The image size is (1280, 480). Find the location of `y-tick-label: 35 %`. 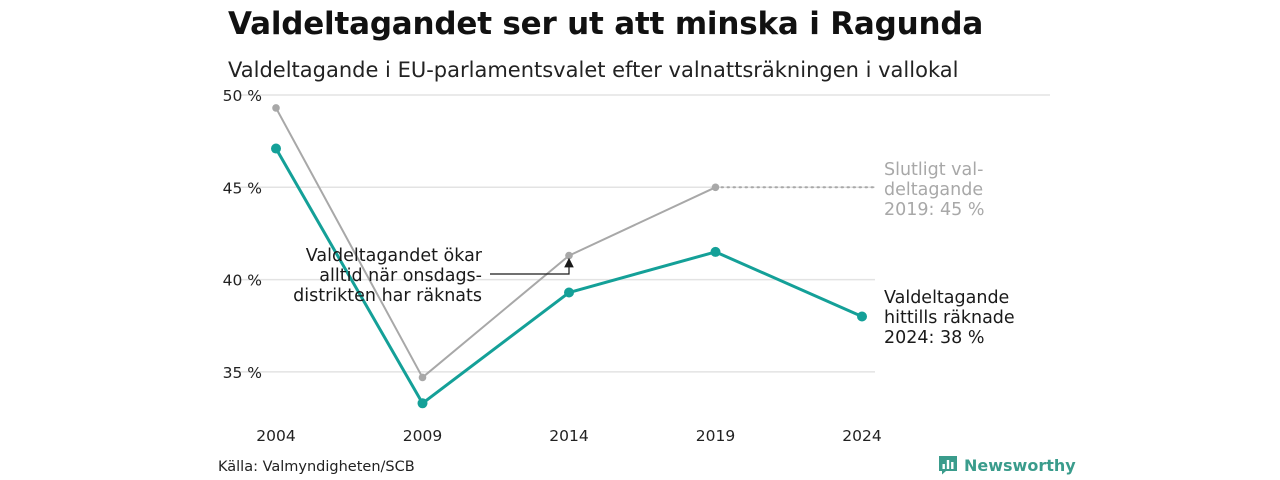

y-tick-label: 35 % is located at coordinates (242, 373).